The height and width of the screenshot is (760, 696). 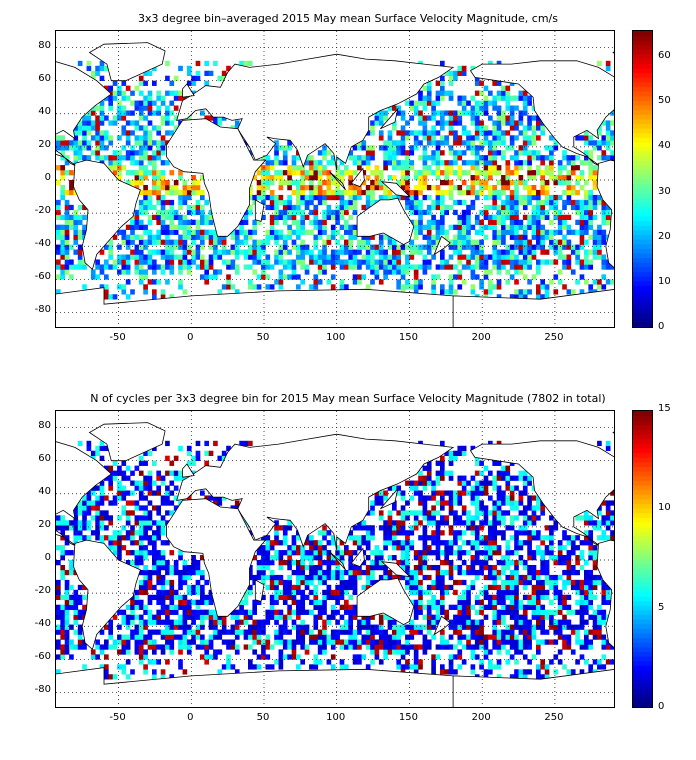 I want to click on colorbar-tick-label: 40, so click(x=664, y=146).